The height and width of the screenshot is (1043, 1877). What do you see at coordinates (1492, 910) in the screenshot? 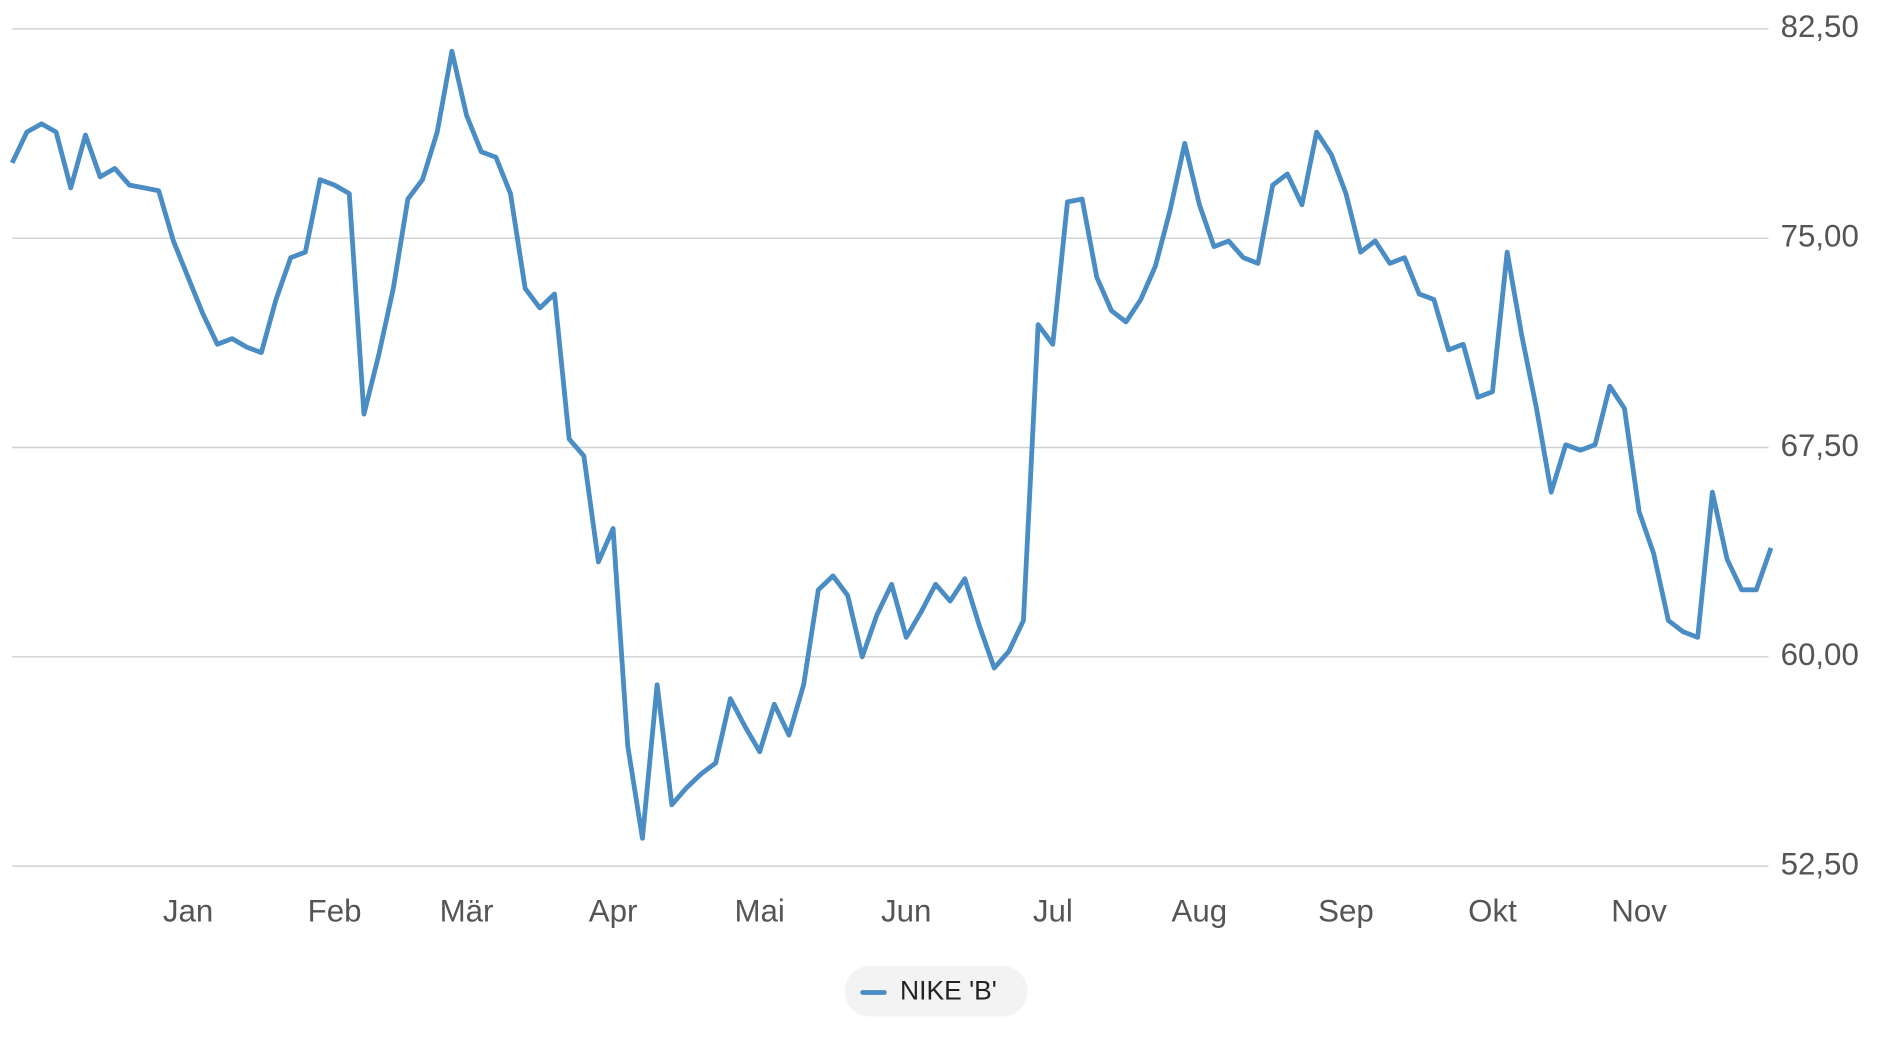
I see `x-tick-label: Okt` at bounding box center [1492, 910].